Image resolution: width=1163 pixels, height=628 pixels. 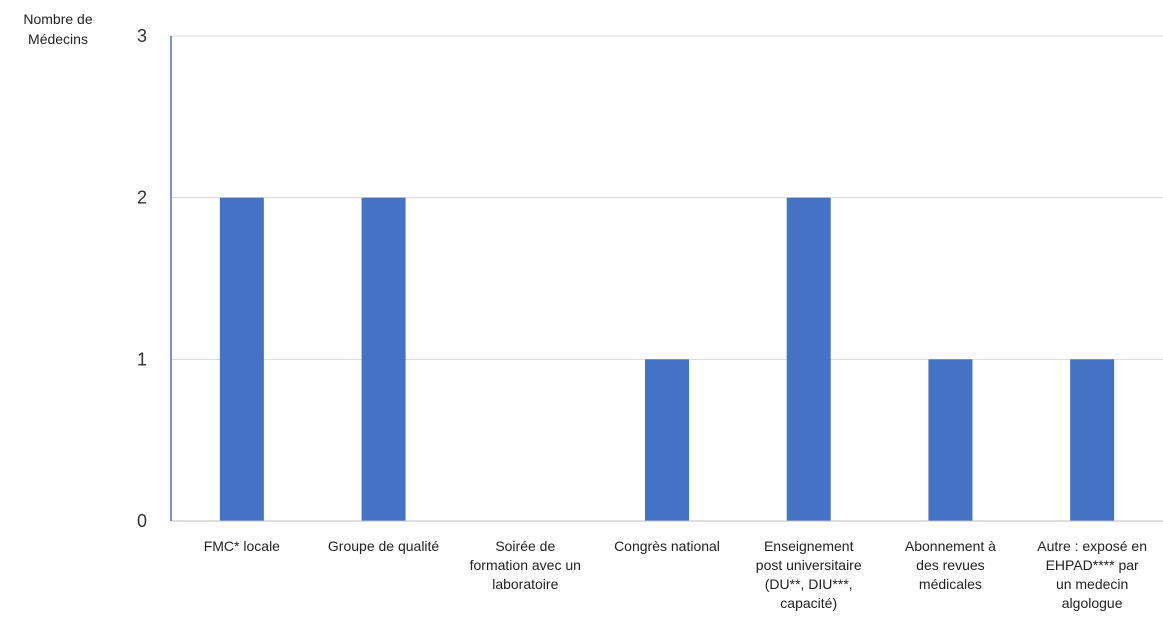 I want to click on x-tick-label: Congrès national, so click(x=667, y=546).